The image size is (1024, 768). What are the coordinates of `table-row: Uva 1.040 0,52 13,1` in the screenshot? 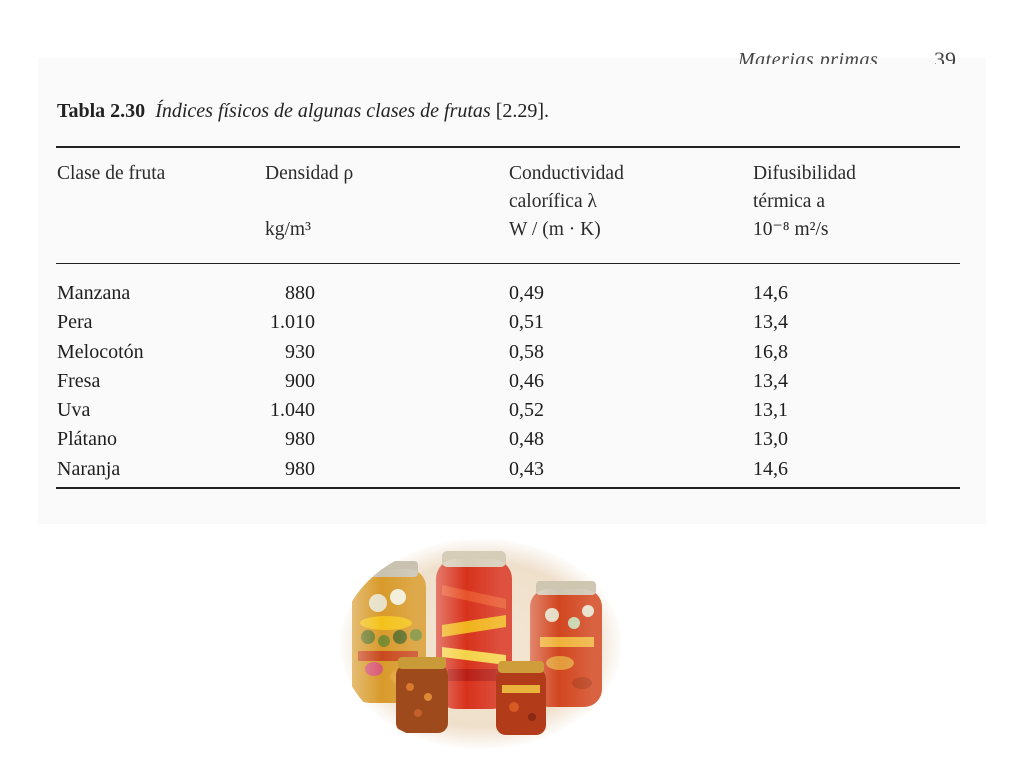 It's located at (512, 410).